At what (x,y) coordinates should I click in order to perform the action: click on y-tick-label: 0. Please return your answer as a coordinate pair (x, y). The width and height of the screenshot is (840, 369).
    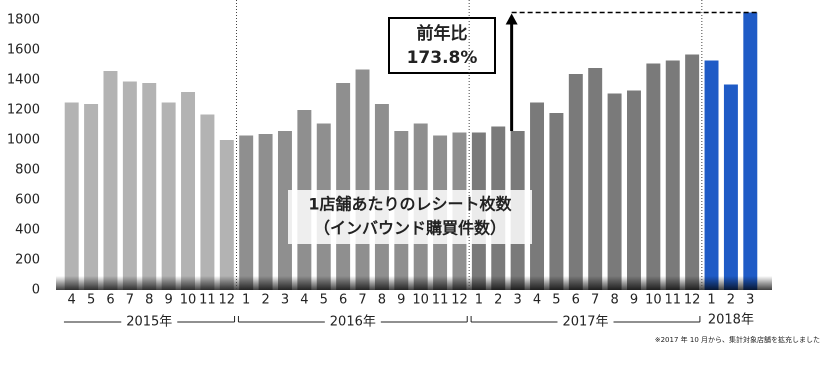
    Looking at the image, I should click on (36, 290).